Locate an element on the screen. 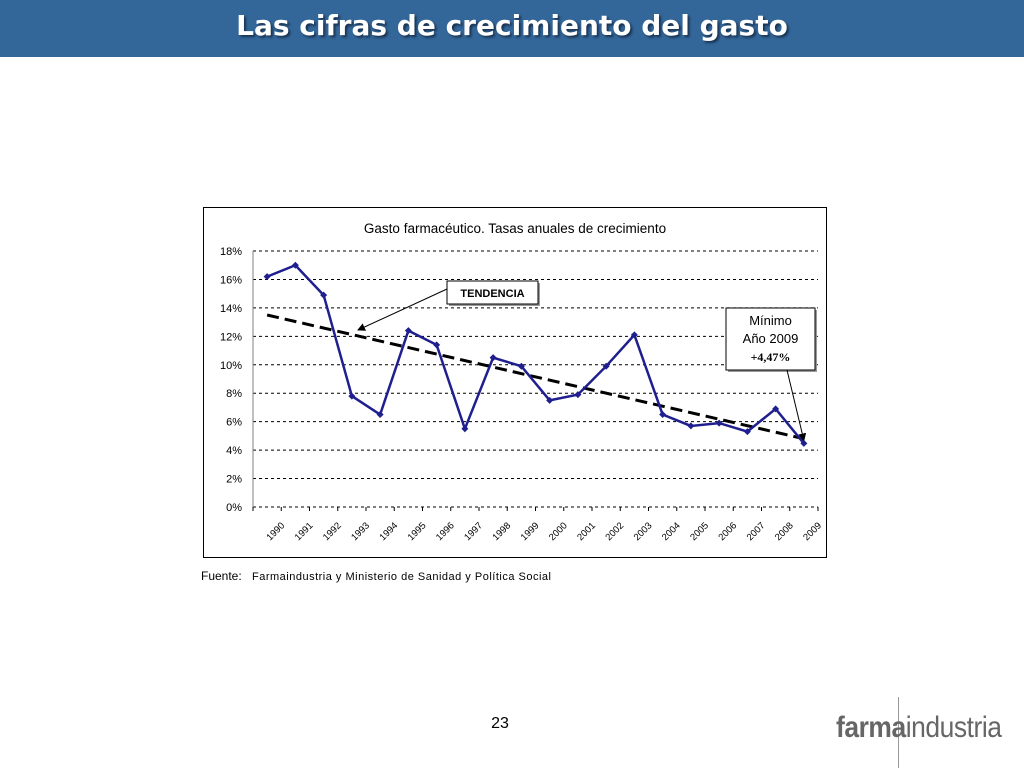 Image resolution: width=1024 pixels, height=768 pixels. y-tick-label: 4% is located at coordinates (234, 451).